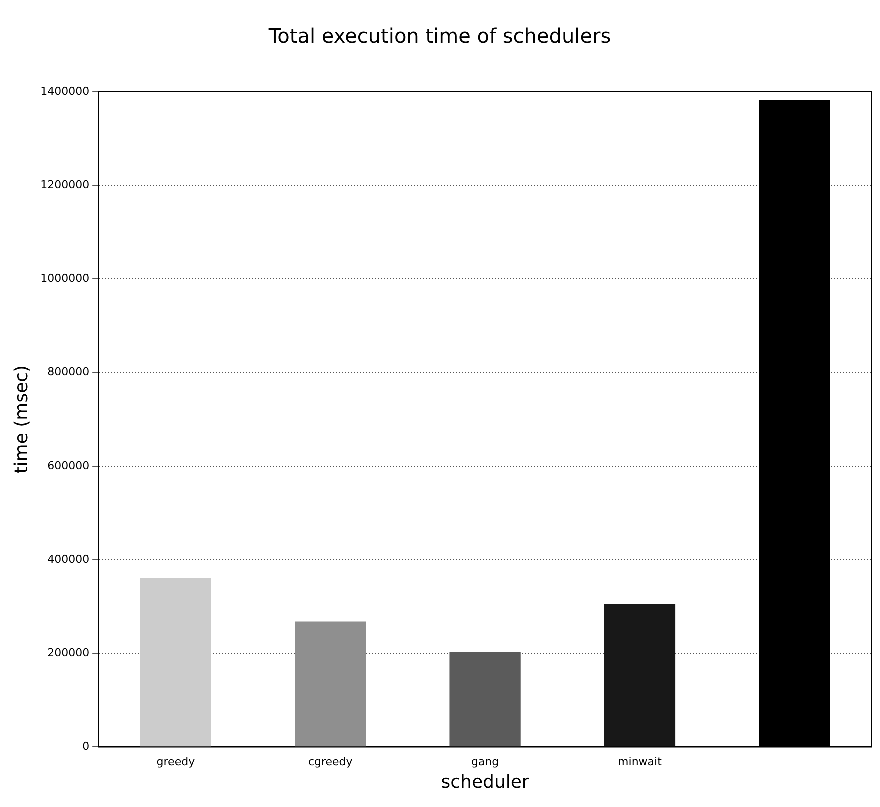 The width and height of the screenshot is (880, 807). I want to click on x-tick-label: gang, so click(485, 762).